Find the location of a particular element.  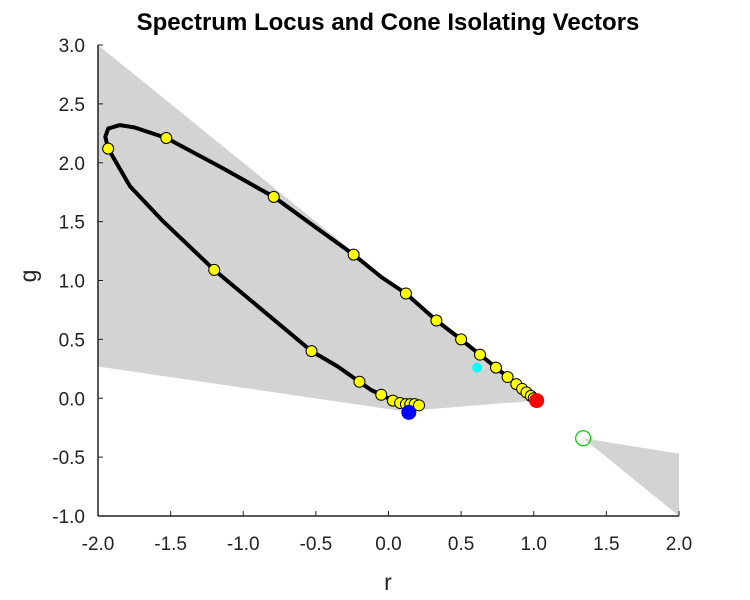

x-tick-label: 0.0 is located at coordinates (388, 544).